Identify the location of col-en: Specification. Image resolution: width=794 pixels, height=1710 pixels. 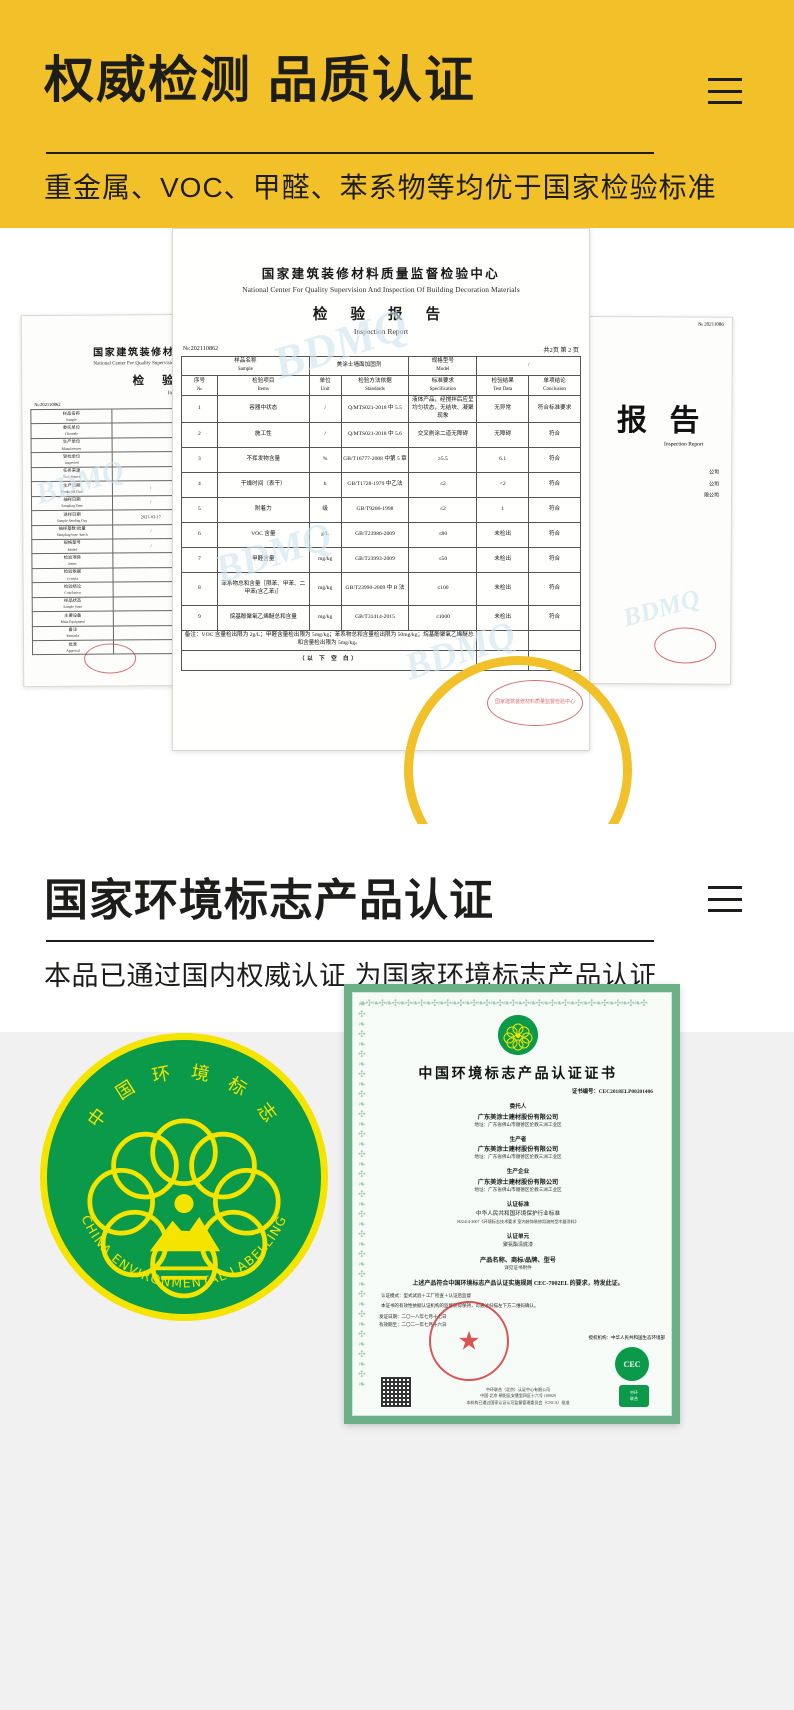
(443, 389).